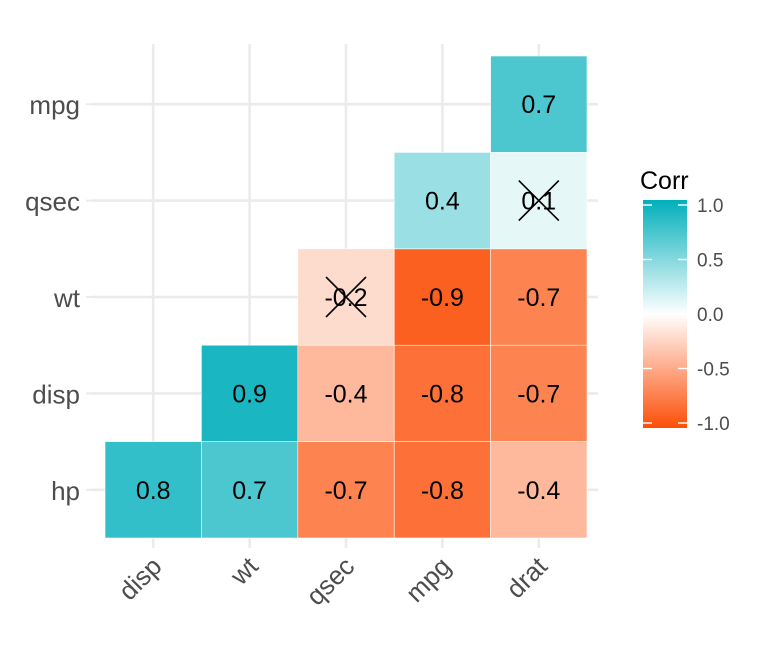  I want to click on cell-label-qsec-hp: -0.7, so click(345, 491).